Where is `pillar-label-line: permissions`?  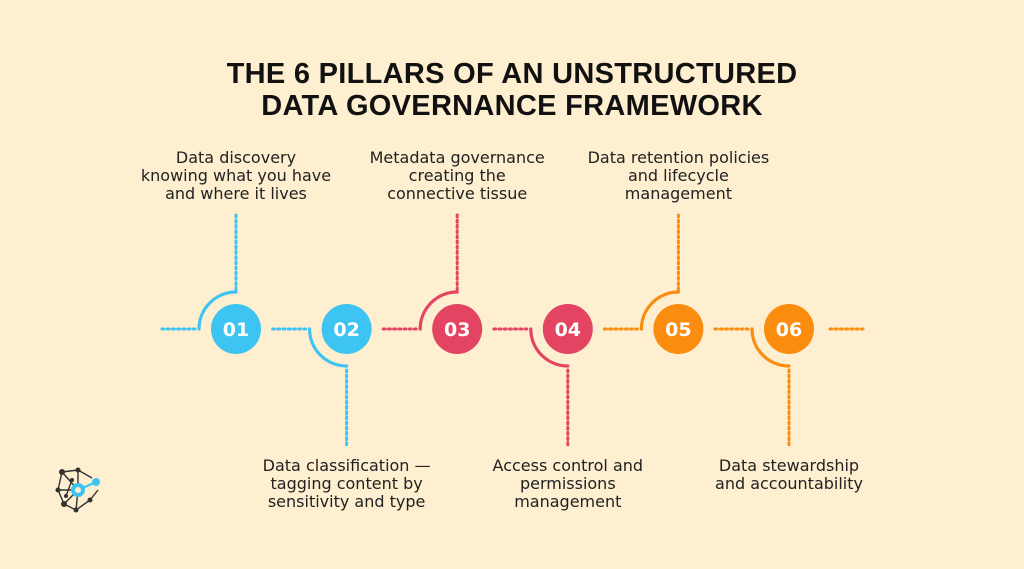
pillar-label-line: permissions is located at coordinates (567, 483).